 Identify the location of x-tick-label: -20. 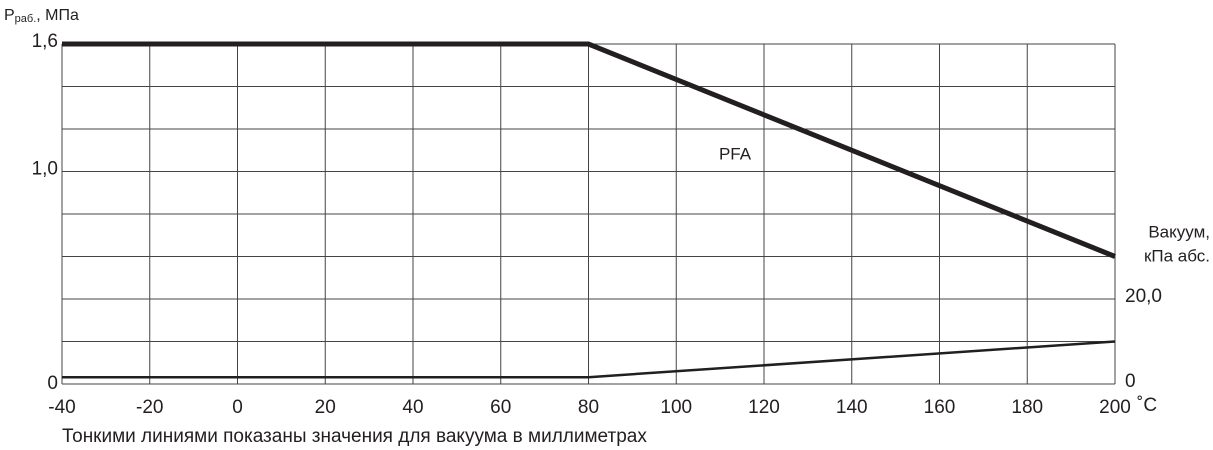
(149, 407).